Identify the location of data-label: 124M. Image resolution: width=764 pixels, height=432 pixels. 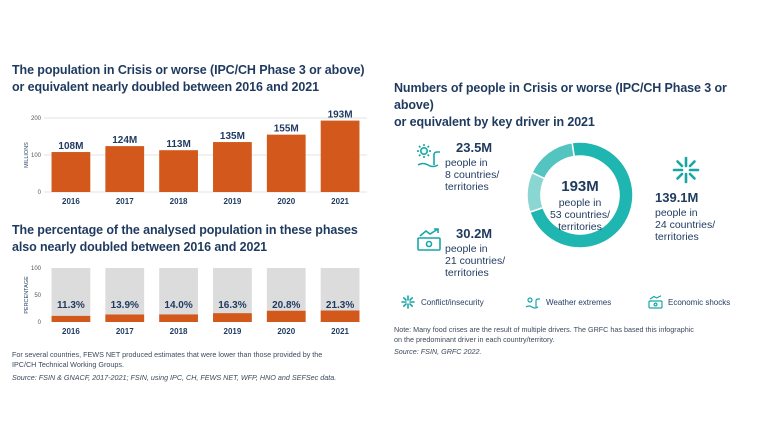
(124, 140).